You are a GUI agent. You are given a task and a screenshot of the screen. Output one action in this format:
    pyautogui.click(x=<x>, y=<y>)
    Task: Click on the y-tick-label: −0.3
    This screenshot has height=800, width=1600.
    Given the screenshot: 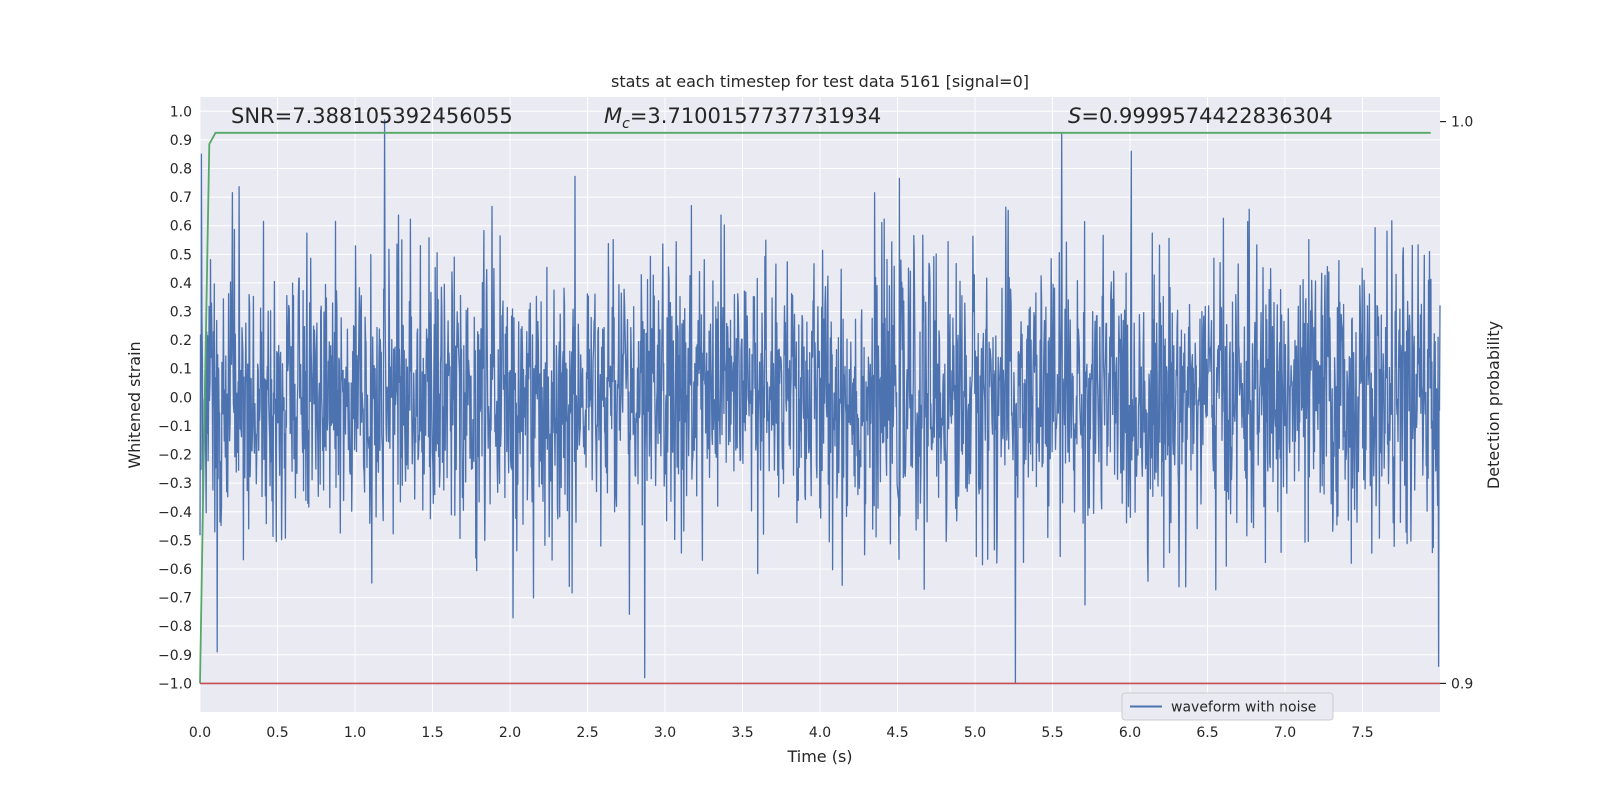 What is the action you would take?
    pyautogui.click(x=175, y=484)
    